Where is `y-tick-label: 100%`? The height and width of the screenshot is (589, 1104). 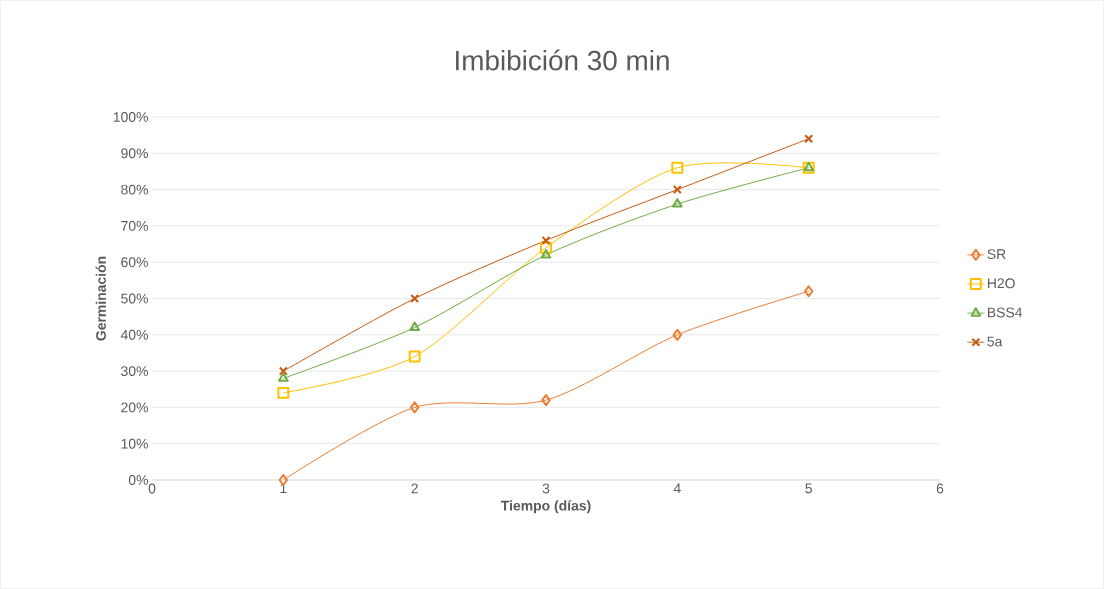
y-tick-label: 100% is located at coordinates (130, 117).